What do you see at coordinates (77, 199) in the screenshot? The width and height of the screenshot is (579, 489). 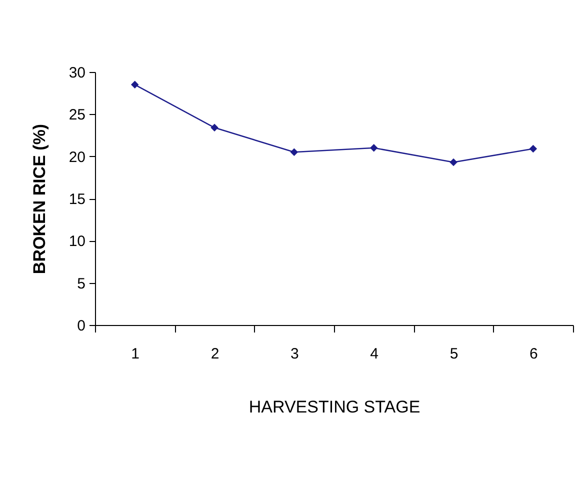 I see `y-tick-label: 15` at bounding box center [77, 199].